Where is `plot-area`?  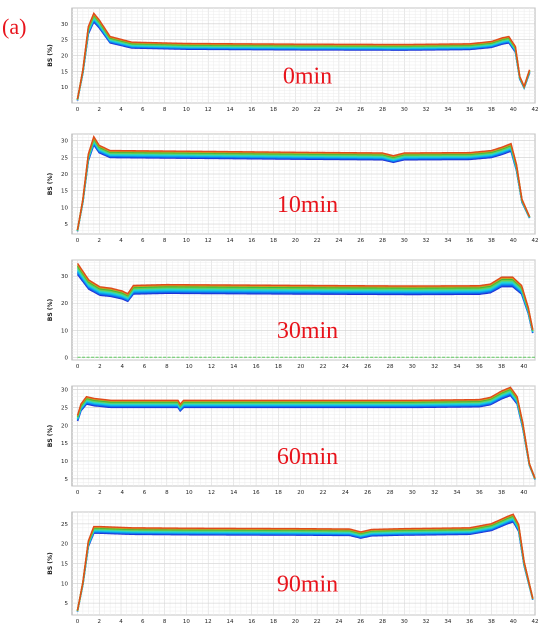 plot-area is located at coordinates (303, 310).